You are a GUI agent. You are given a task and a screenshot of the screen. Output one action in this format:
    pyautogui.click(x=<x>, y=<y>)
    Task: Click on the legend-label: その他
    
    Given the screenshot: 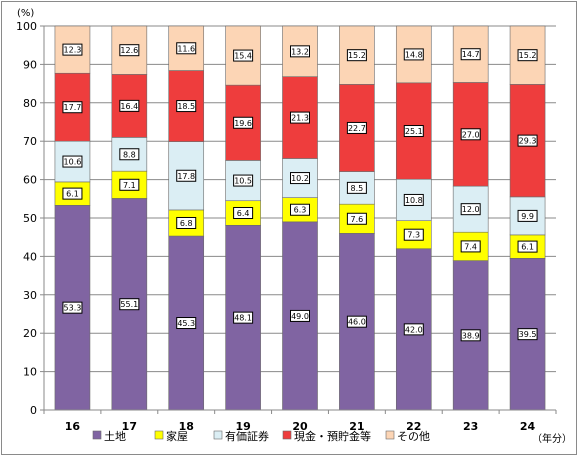 What is the action you would take?
    pyautogui.click(x=413, y=436)
    